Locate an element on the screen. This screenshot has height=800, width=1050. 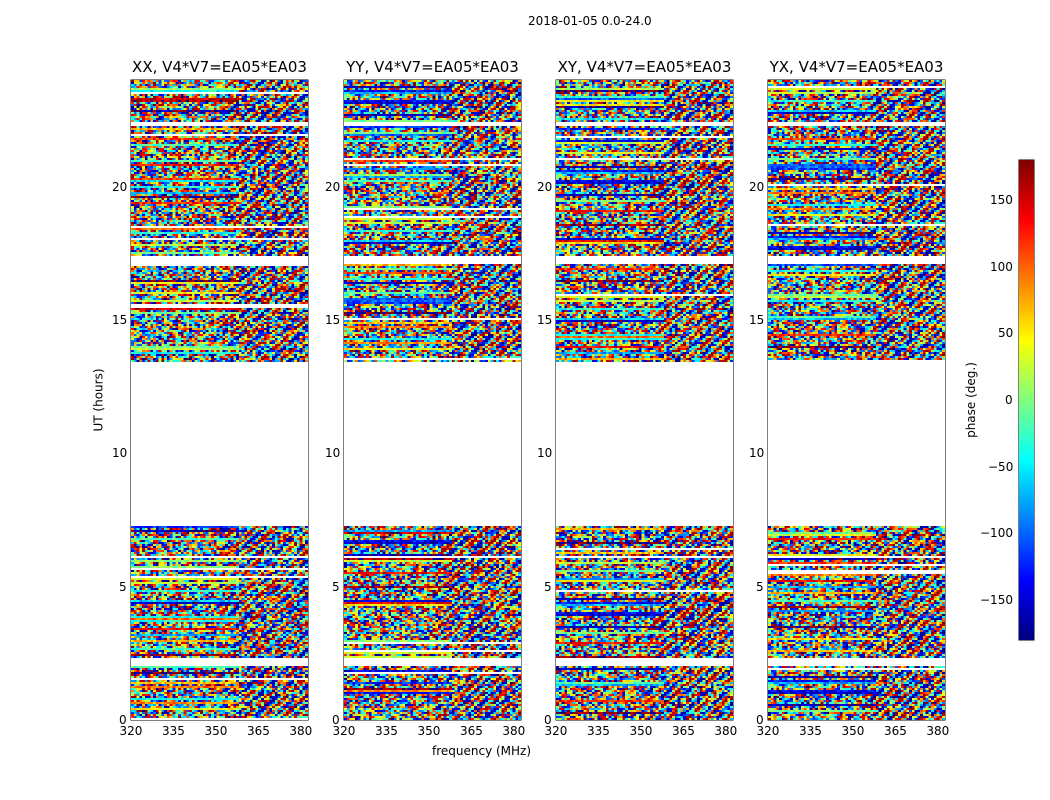
heatmap-panel-xy is located at coordinates (644, 400).